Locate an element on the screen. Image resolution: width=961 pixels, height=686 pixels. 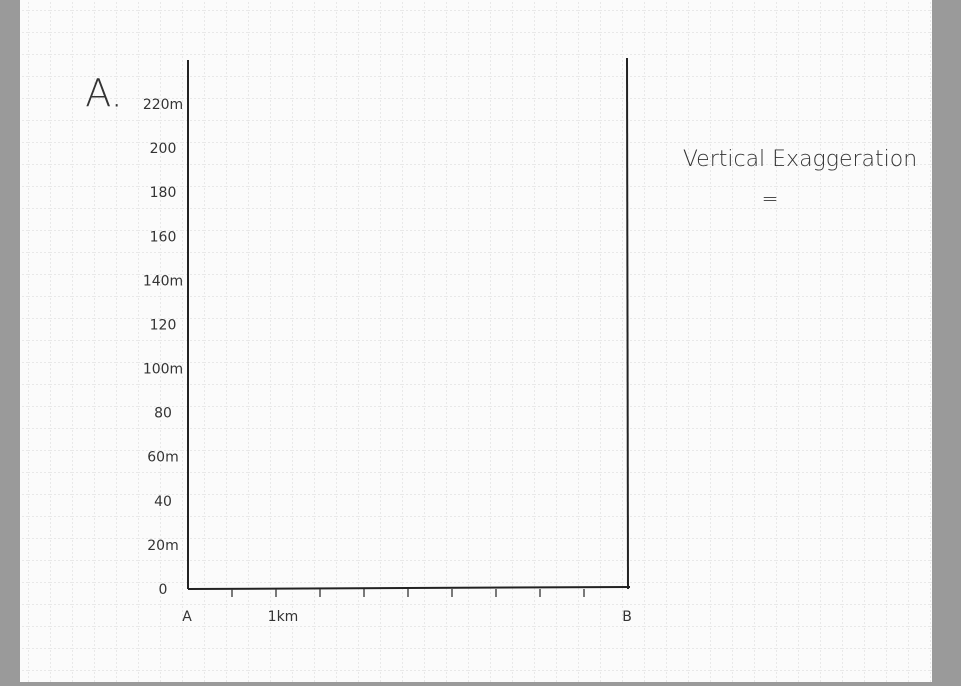
x-label: B is located at coordinates (627, 617).